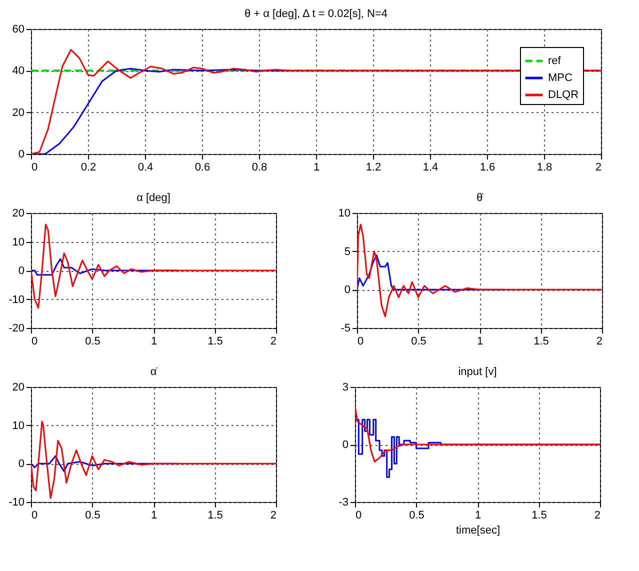 This screenshot has width=639, height=571. What do you see at coordinates (146, 168) in the screenshot?
I see `x-tick-label: 0.4` at bounding box center [146, 168].